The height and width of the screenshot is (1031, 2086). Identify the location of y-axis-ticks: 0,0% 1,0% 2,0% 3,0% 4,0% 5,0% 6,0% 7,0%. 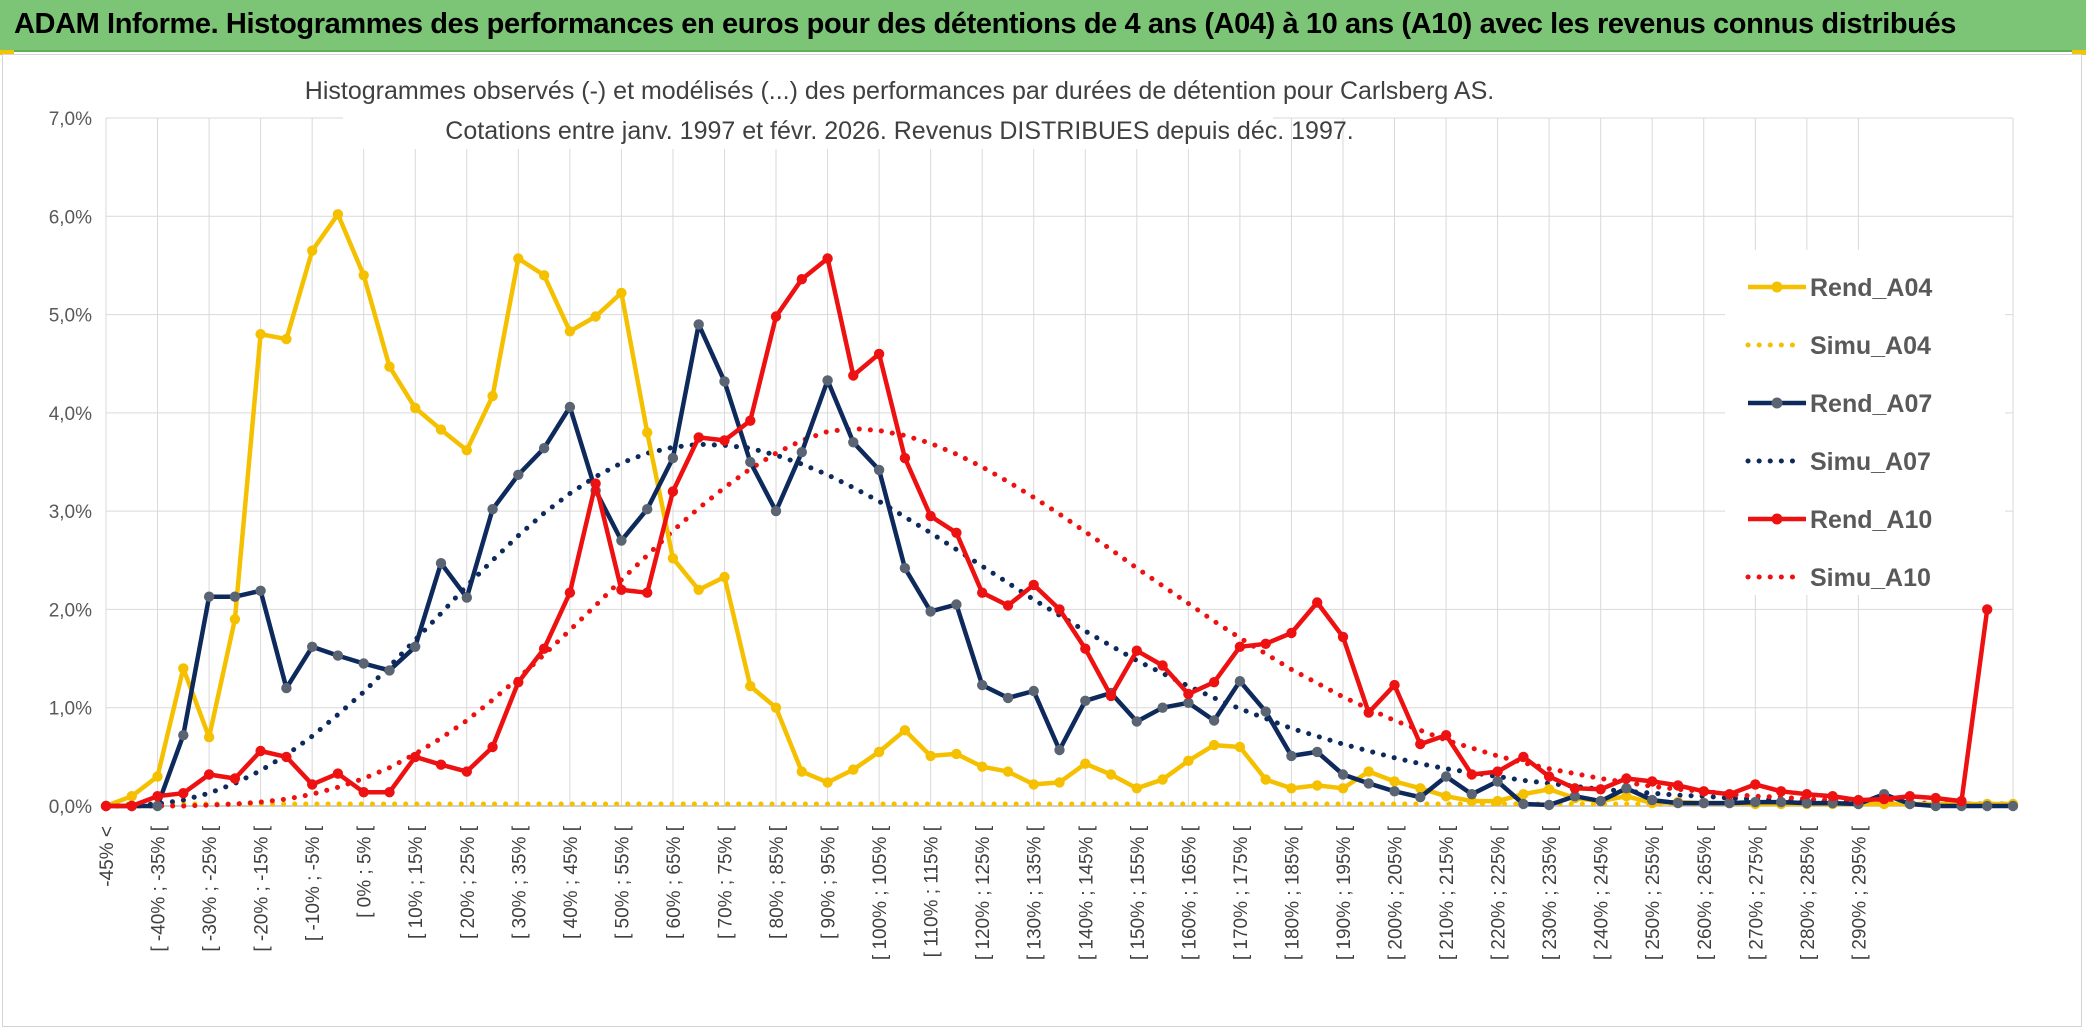
(70, 463).